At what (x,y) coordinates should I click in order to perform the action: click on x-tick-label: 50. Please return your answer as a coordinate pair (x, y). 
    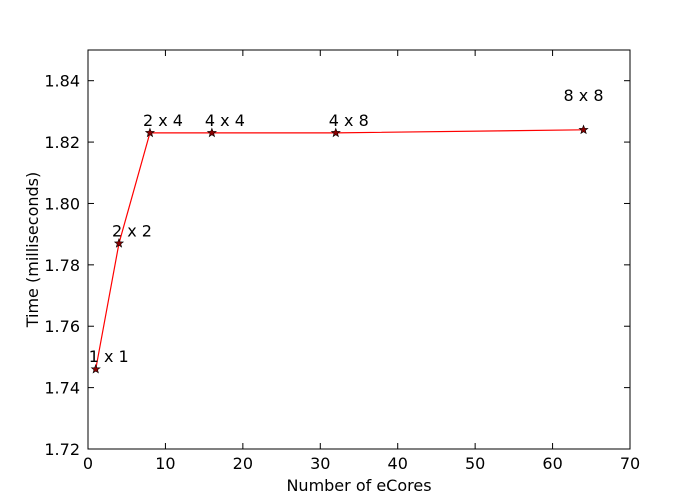
    Looking at the image, I should click on (475, 463).